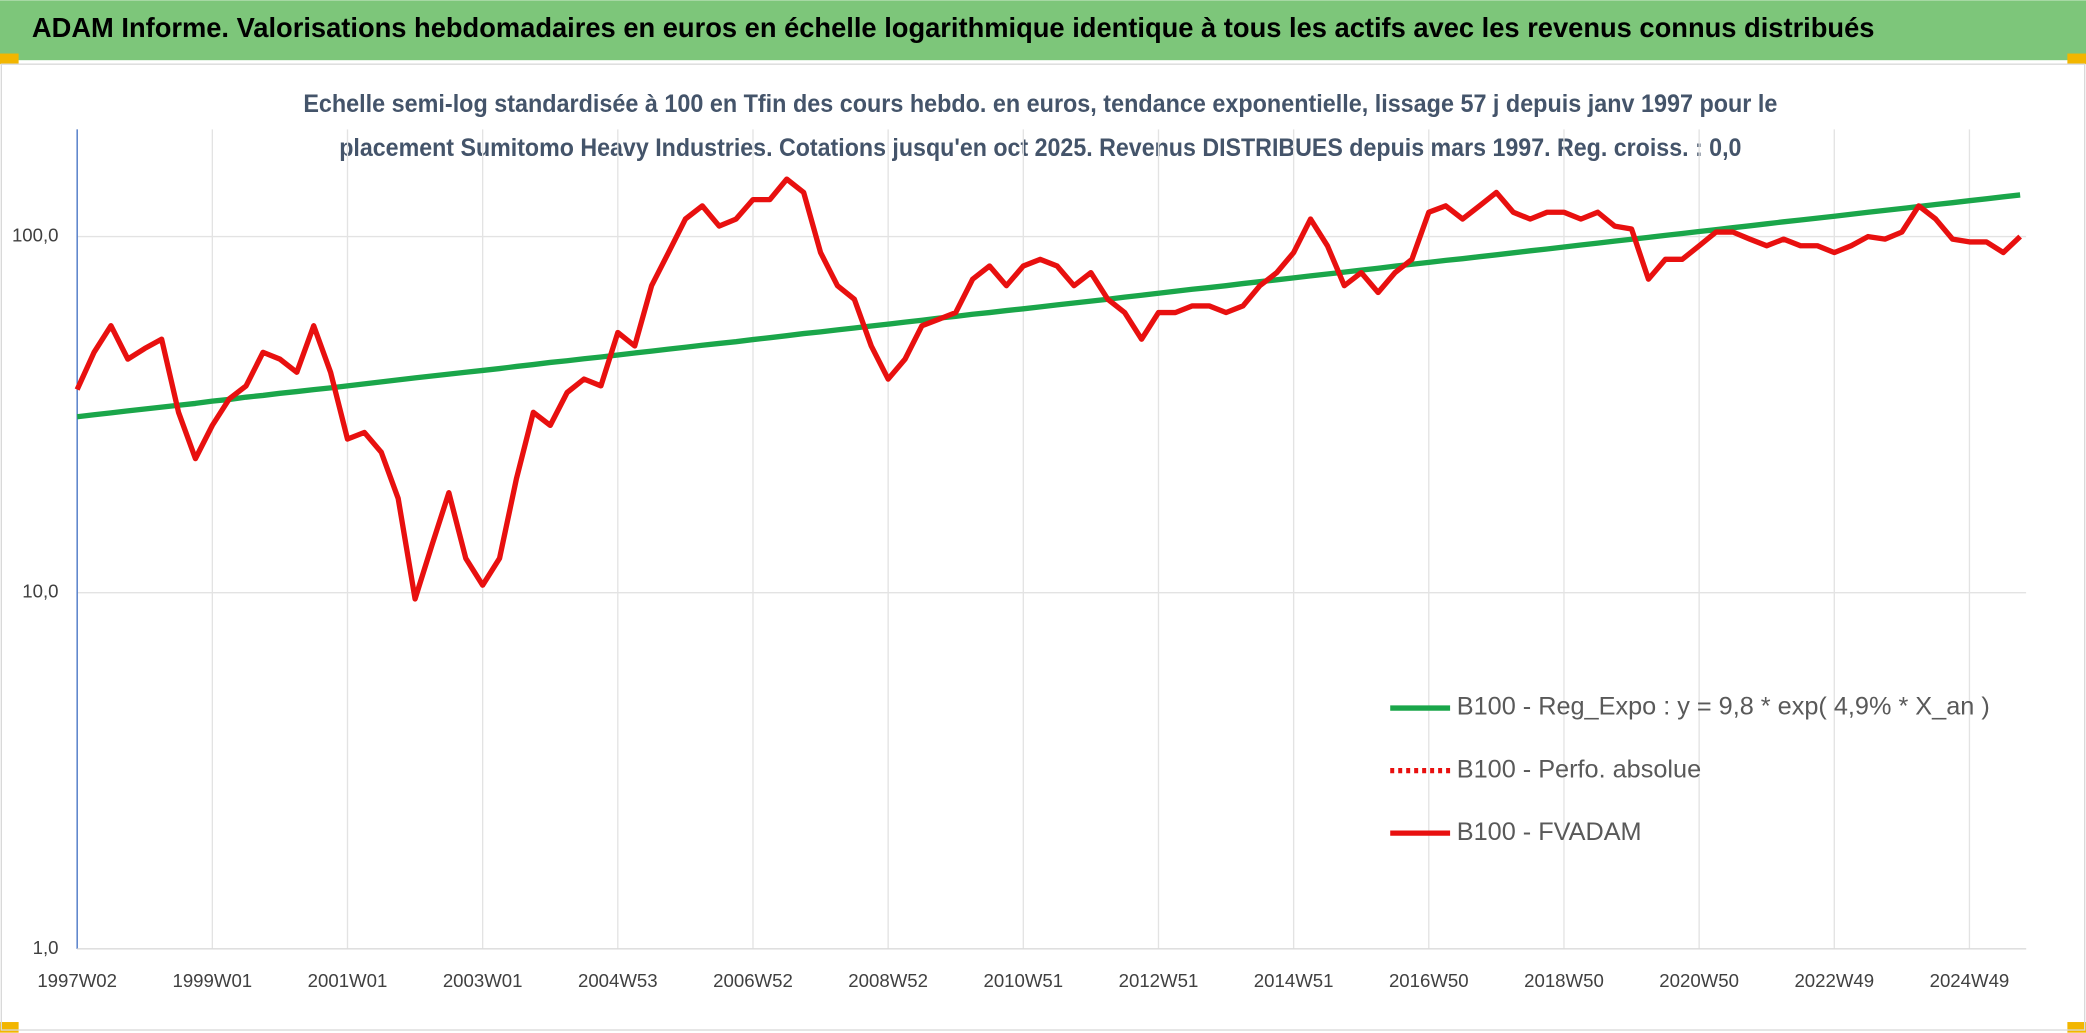 The width and height of the screenshot is (2086, 1033). What do you see at coordinates (483, 980) in the screenshot?
I see `x-tick-label: 2003W01` at bounding box center [483, 980].